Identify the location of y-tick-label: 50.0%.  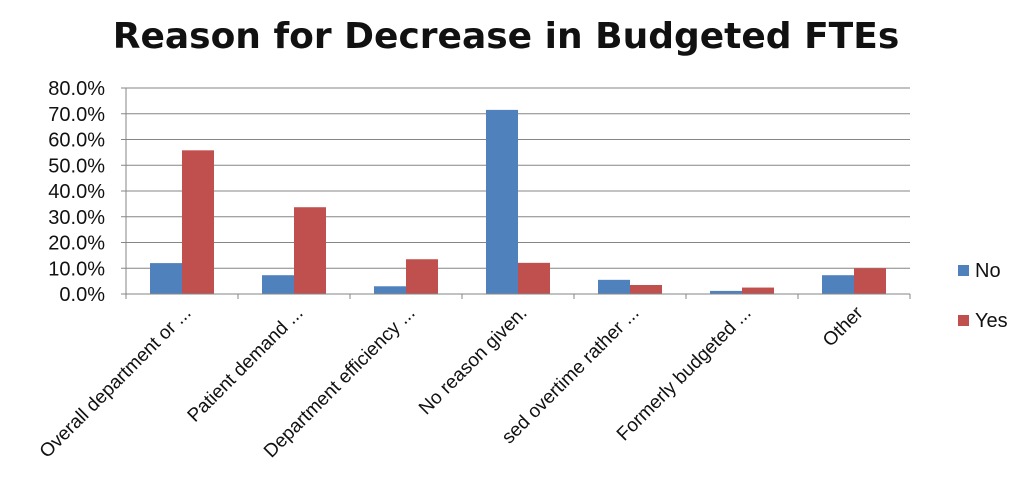
(76, 166).